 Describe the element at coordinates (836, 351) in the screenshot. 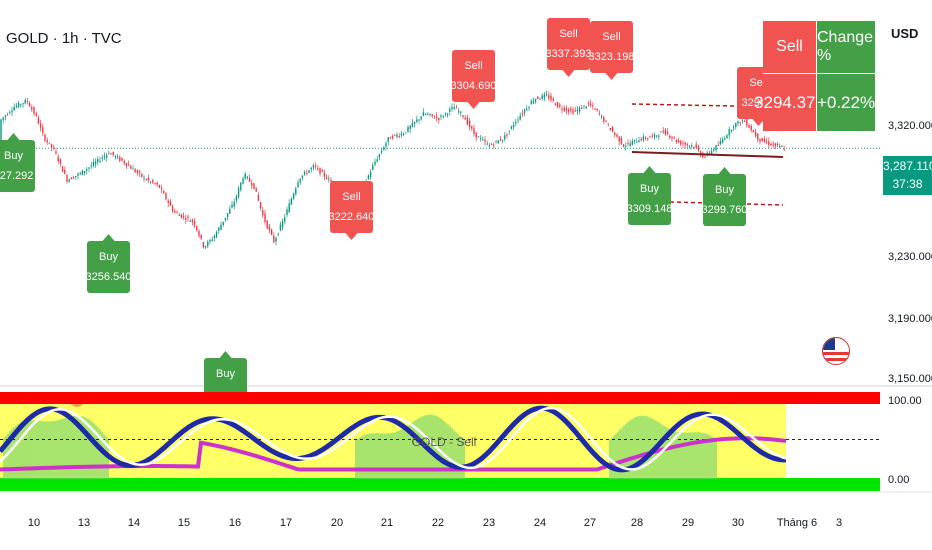

I see `us-flag-icon` at that location.